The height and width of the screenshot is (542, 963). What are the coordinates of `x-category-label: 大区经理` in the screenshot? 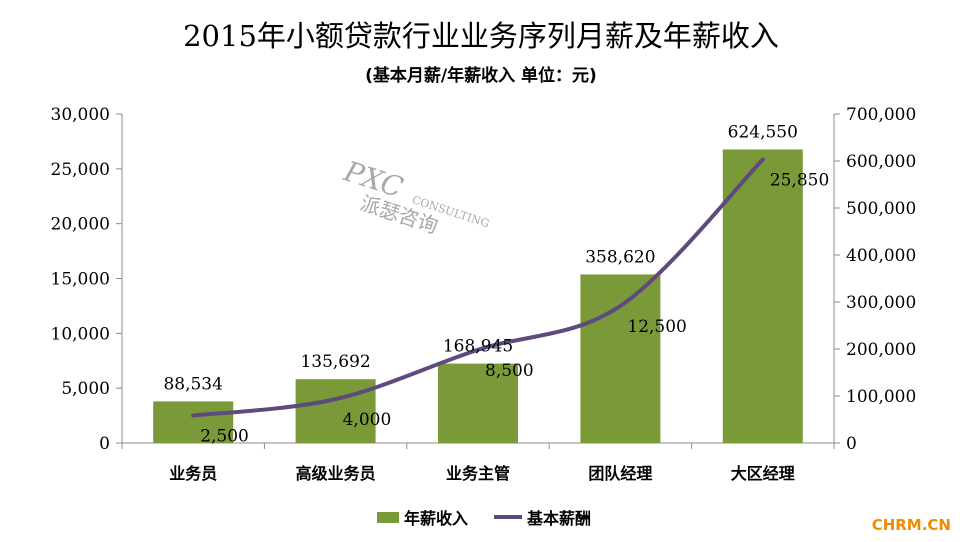 It's located at (763, 473).